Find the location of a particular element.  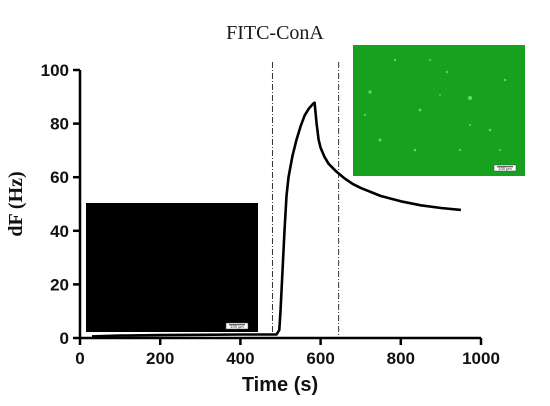

reference-lines is located at coordinates (305, 200).